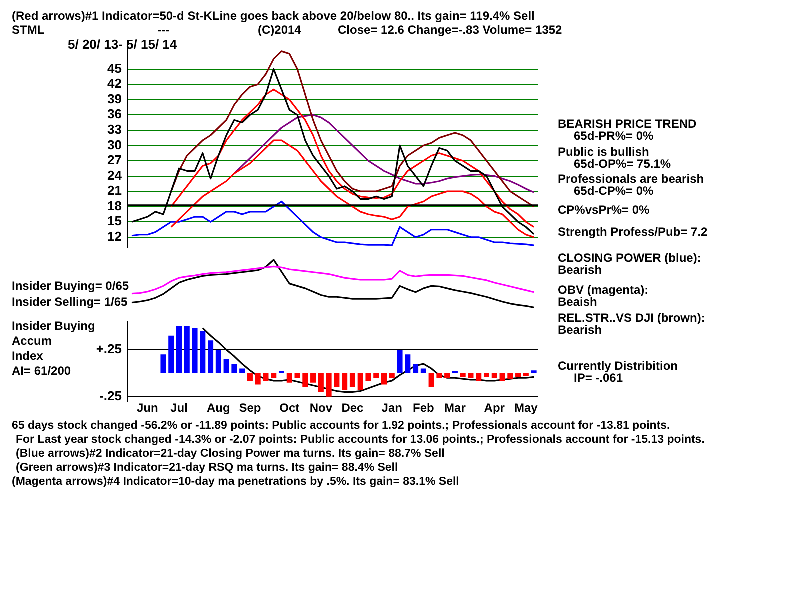  Describe the element at coordinates (495, 408) in the screenshot. I see `x-tick-label: Apr` at that location.